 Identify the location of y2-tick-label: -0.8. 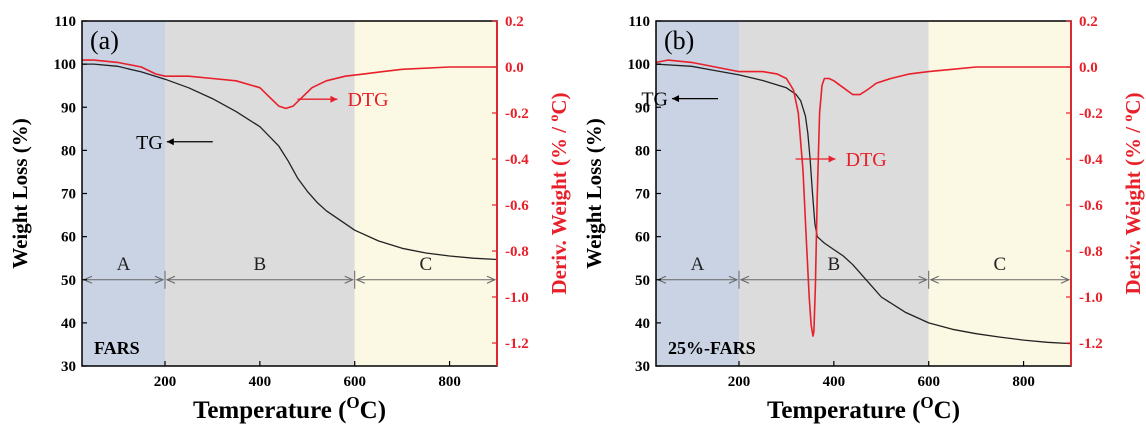
(517, 252).